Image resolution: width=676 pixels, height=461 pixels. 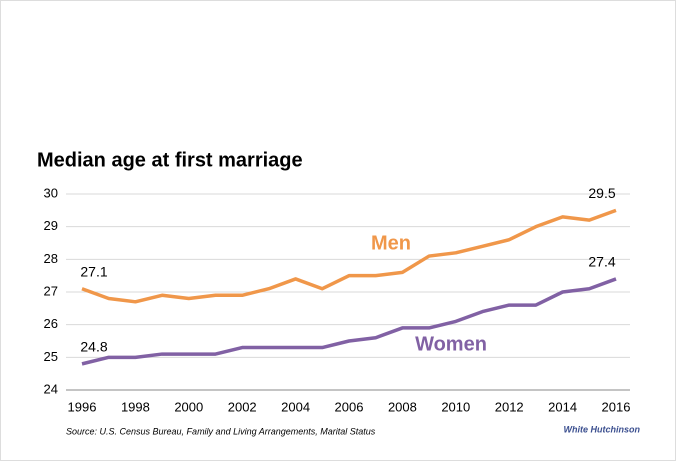 I want to click on y-tick-label: 25, so click(x=51, y=356).